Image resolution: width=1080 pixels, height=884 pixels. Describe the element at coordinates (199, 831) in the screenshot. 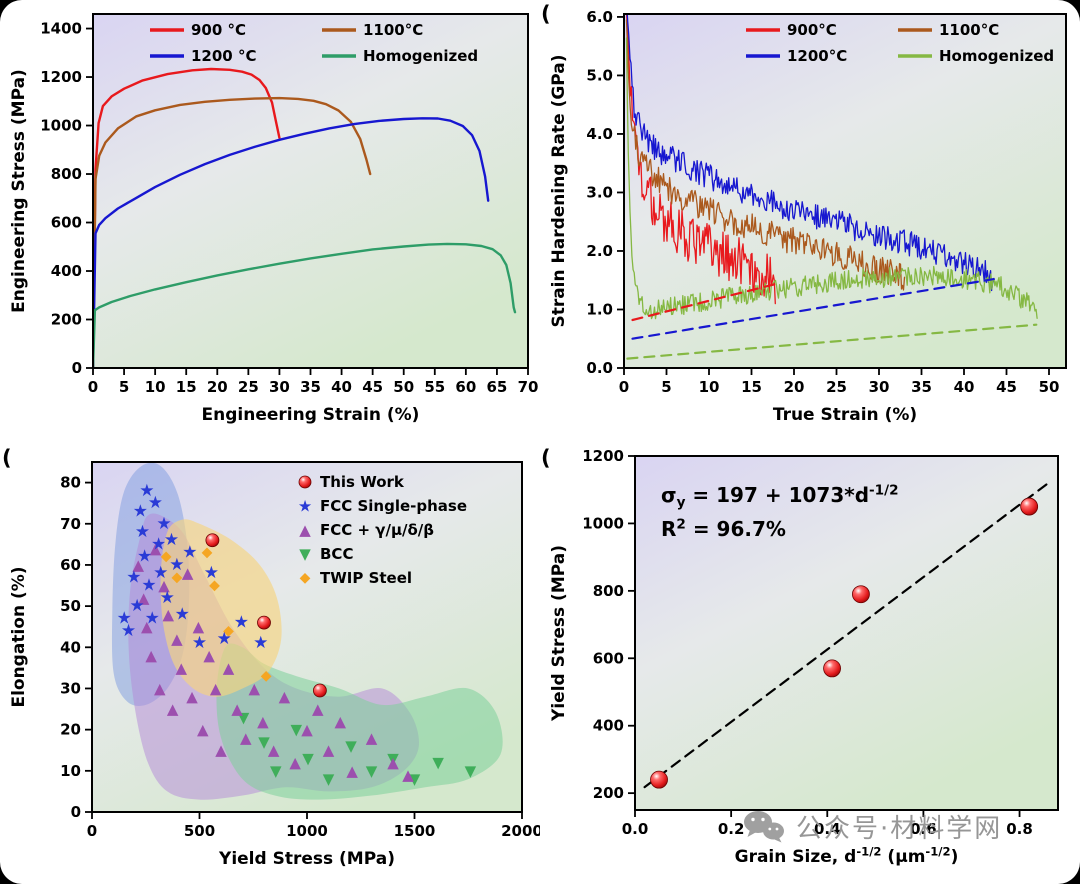

I see `svg-text: 500` at that location.